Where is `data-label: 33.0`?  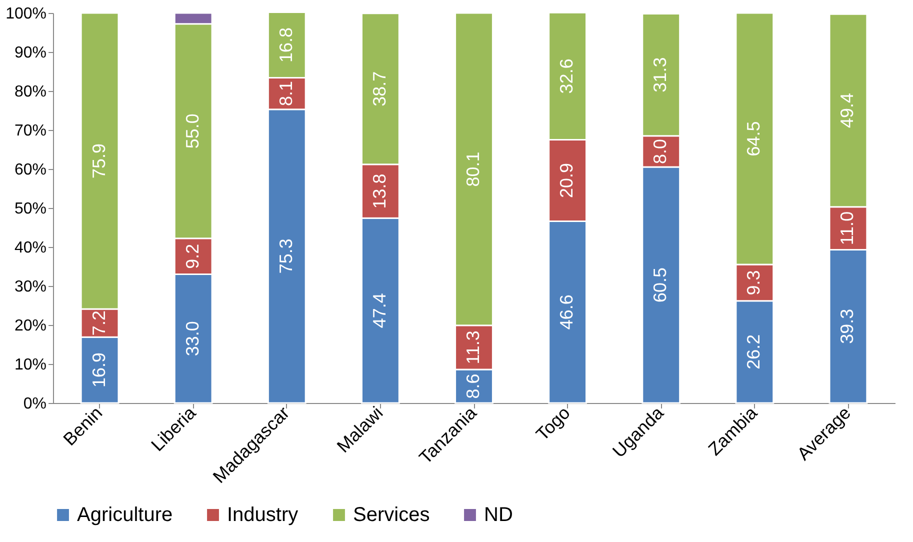 data-label: 33.0 is located at coordinates (192, 338).